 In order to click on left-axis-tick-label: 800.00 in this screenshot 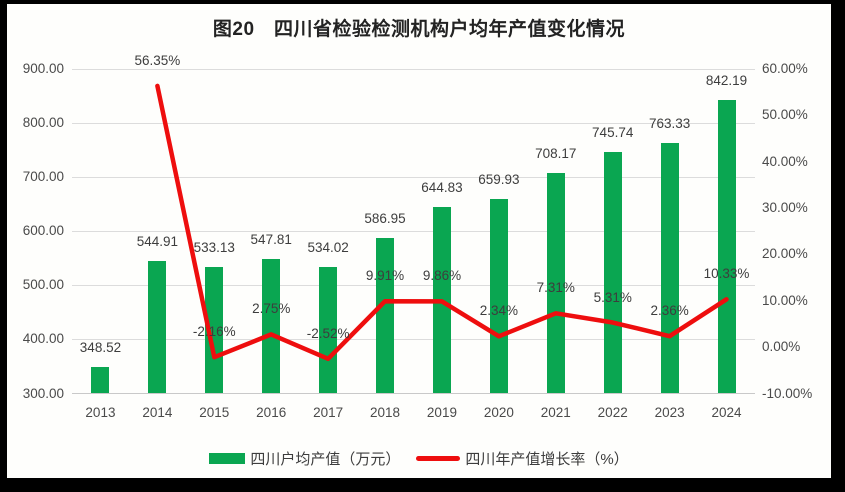, I will do `click(43, 123)`.